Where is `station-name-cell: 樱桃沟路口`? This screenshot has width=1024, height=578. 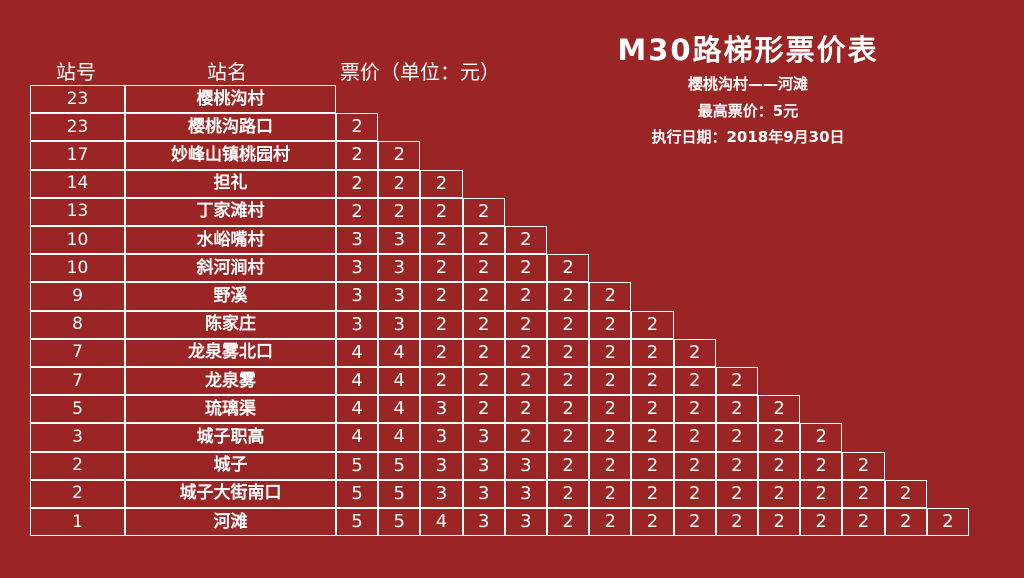
station-name-cell: 樱桃沟路口 is located at coordinates (230, 127).